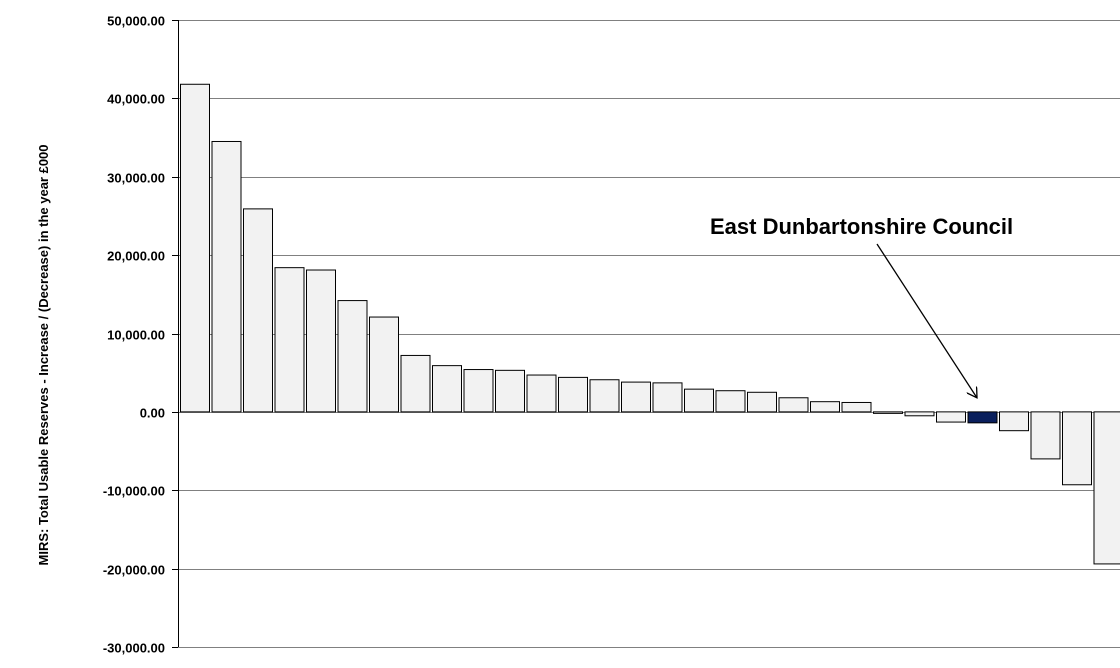 The width and height of the screenshot is (1120, 668). I want to click on y-tick-label: 10,000.00, so click(136, 335).